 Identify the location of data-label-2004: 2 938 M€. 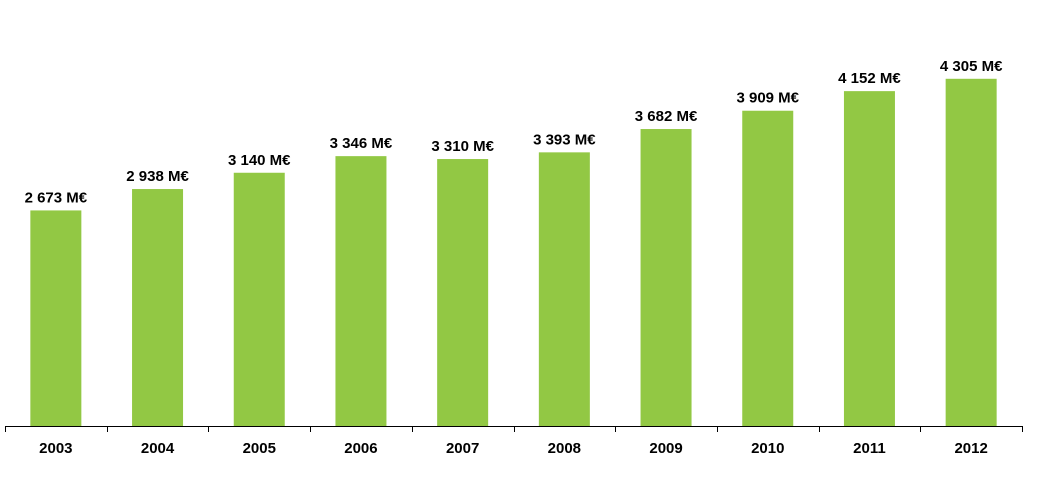
(157, 176).